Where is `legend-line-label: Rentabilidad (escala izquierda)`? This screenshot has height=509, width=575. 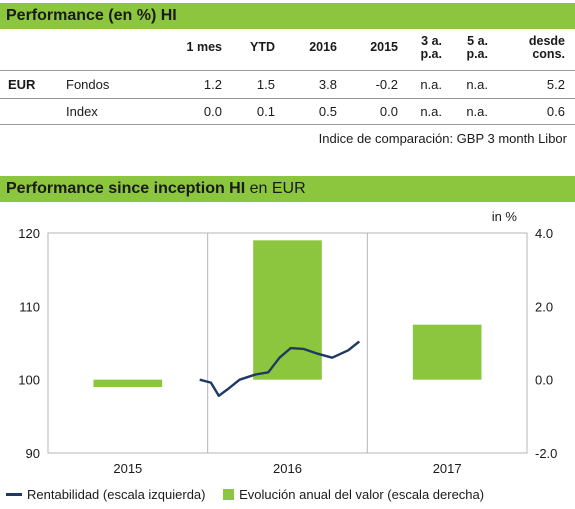 legend-line-label: Rentabilidad (escala izquierda) is located at coordinates (116, 495).